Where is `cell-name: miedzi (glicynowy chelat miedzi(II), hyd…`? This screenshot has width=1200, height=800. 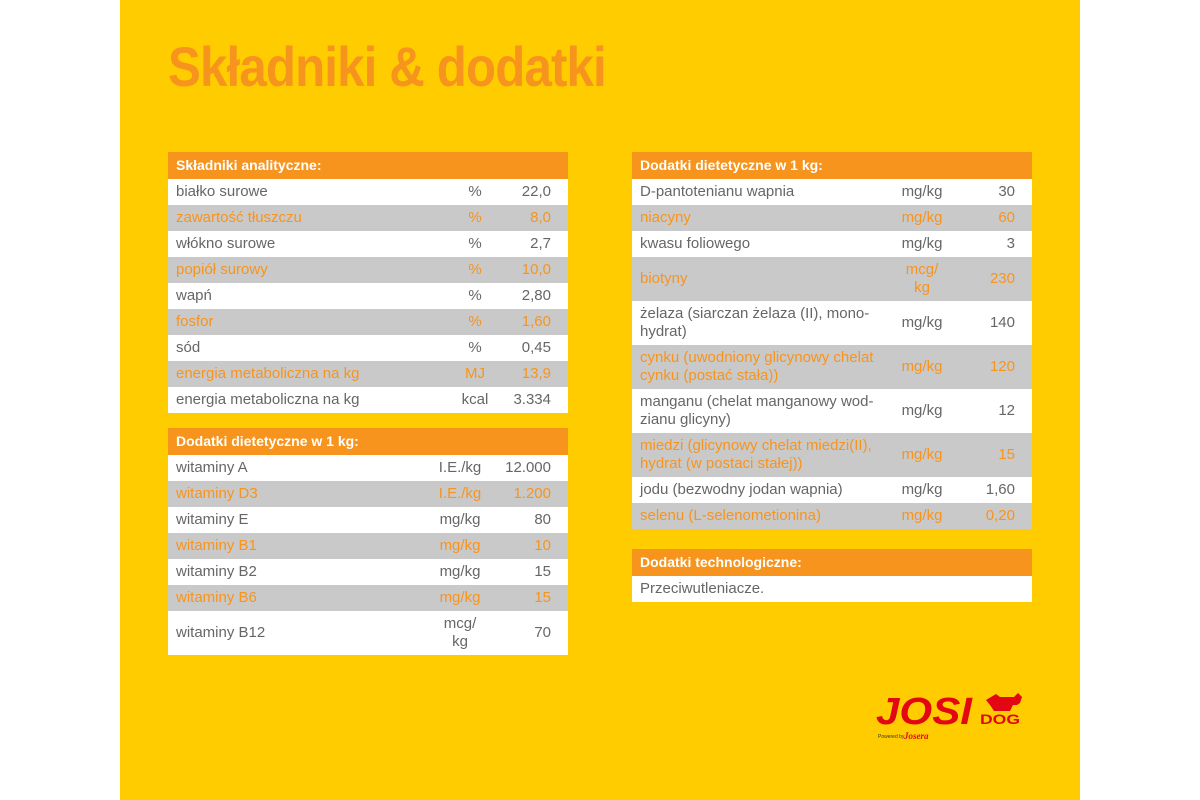 cell-name: miedzi (glicynowy chelat miedzi(II), hyd… is located at coordinates (756, 454).